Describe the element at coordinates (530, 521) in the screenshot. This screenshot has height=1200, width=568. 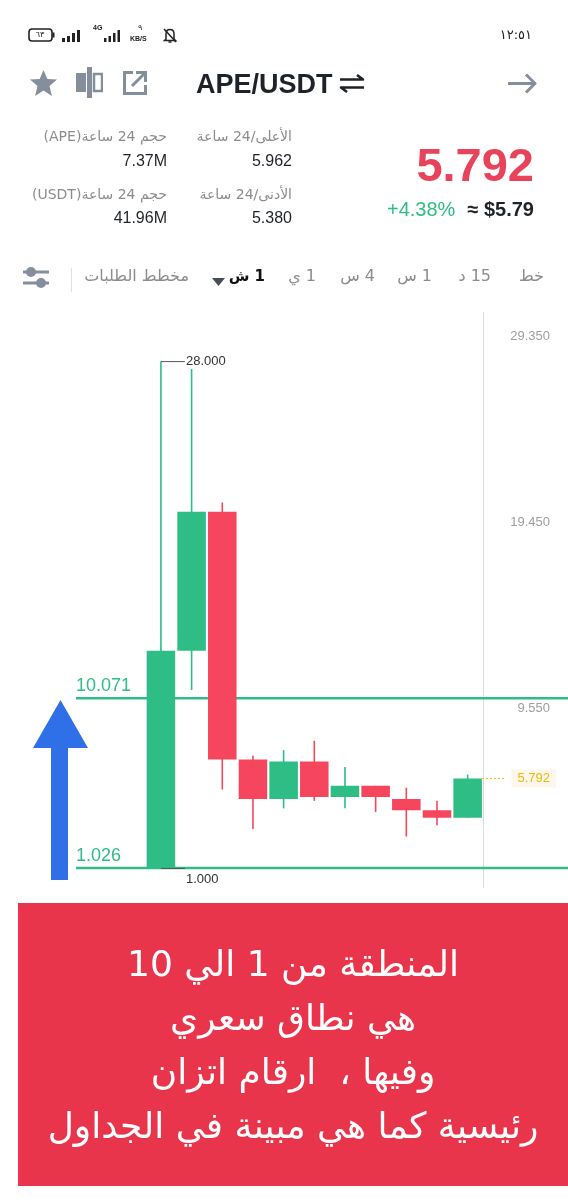
I see `y-tick-label: 19.450` at that location.